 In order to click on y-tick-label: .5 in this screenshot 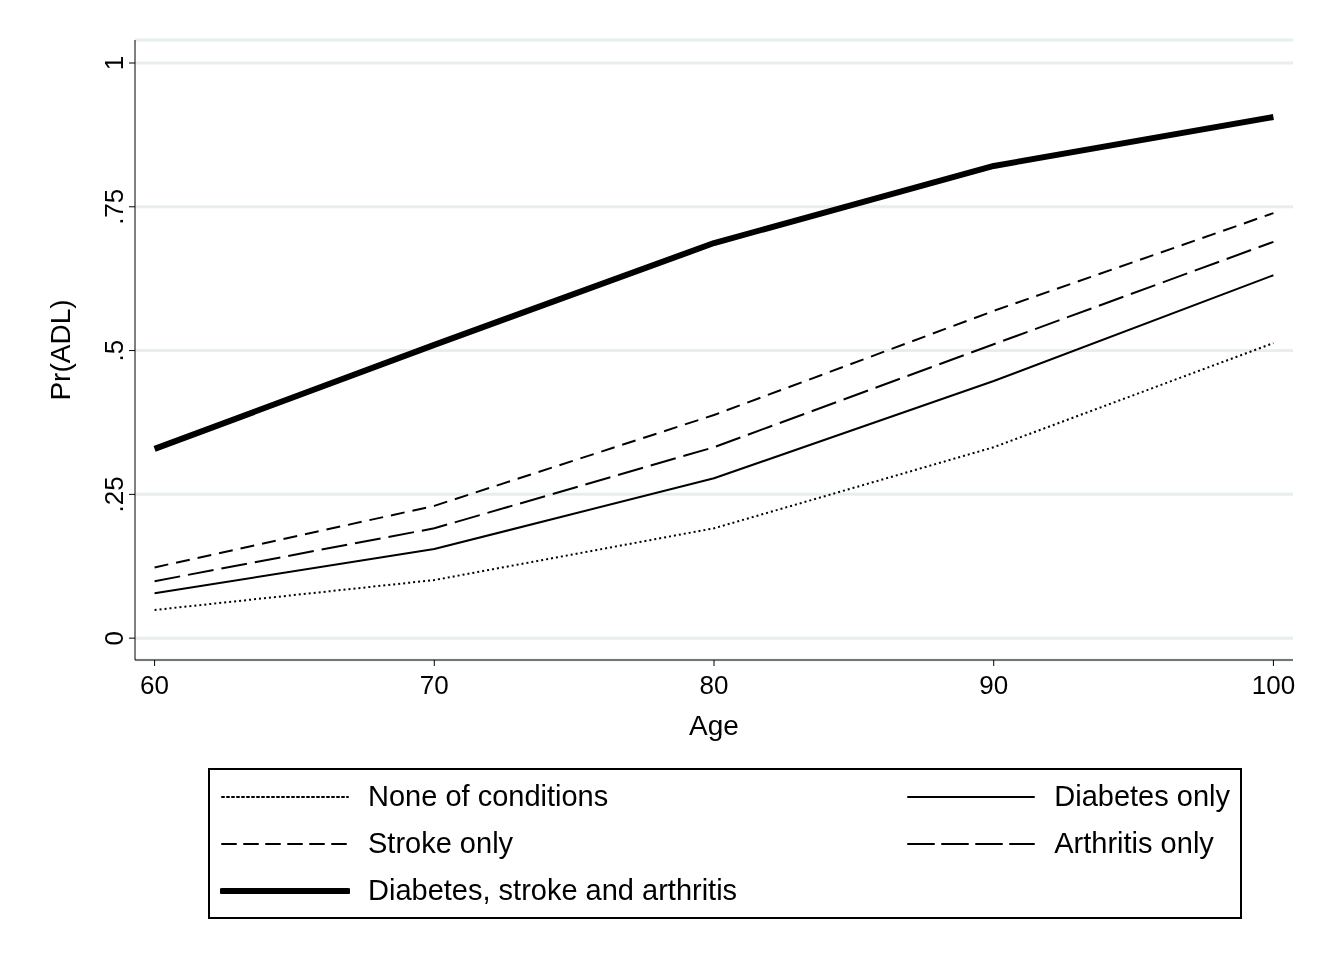, I will do `click(114, 350)`.